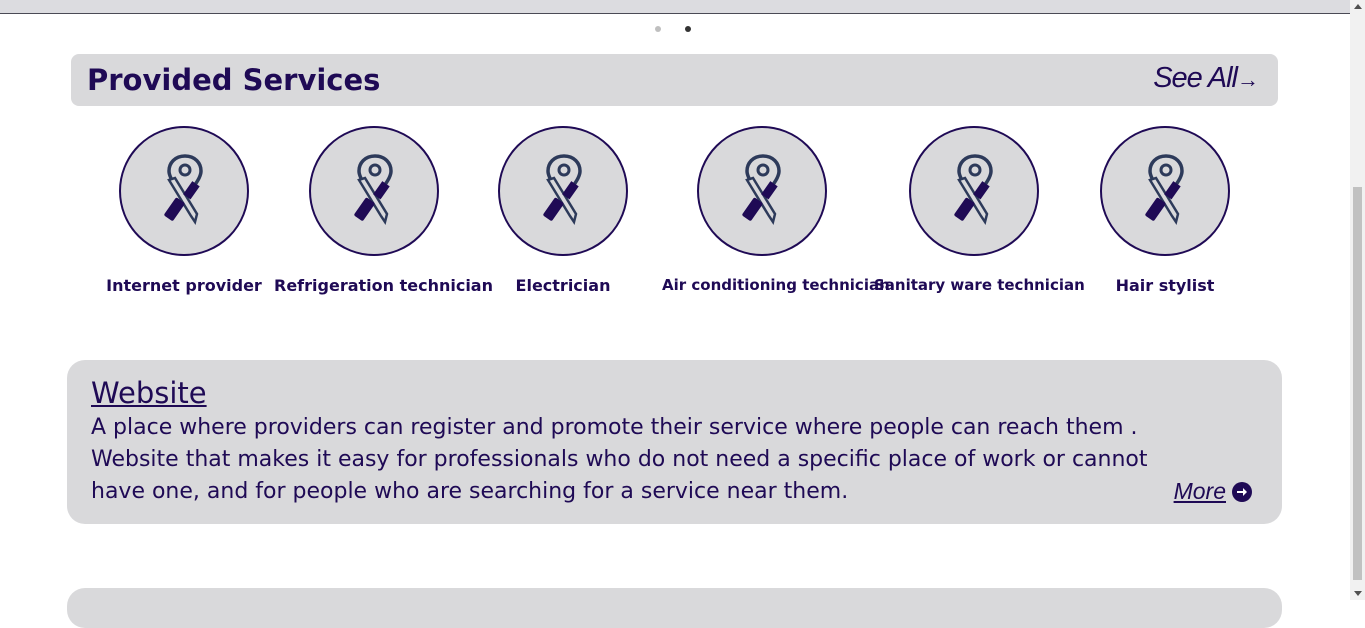  Describe the element at coordinates (234, 80) in the screenshot. I see `services-title: Provided Services` at that location.